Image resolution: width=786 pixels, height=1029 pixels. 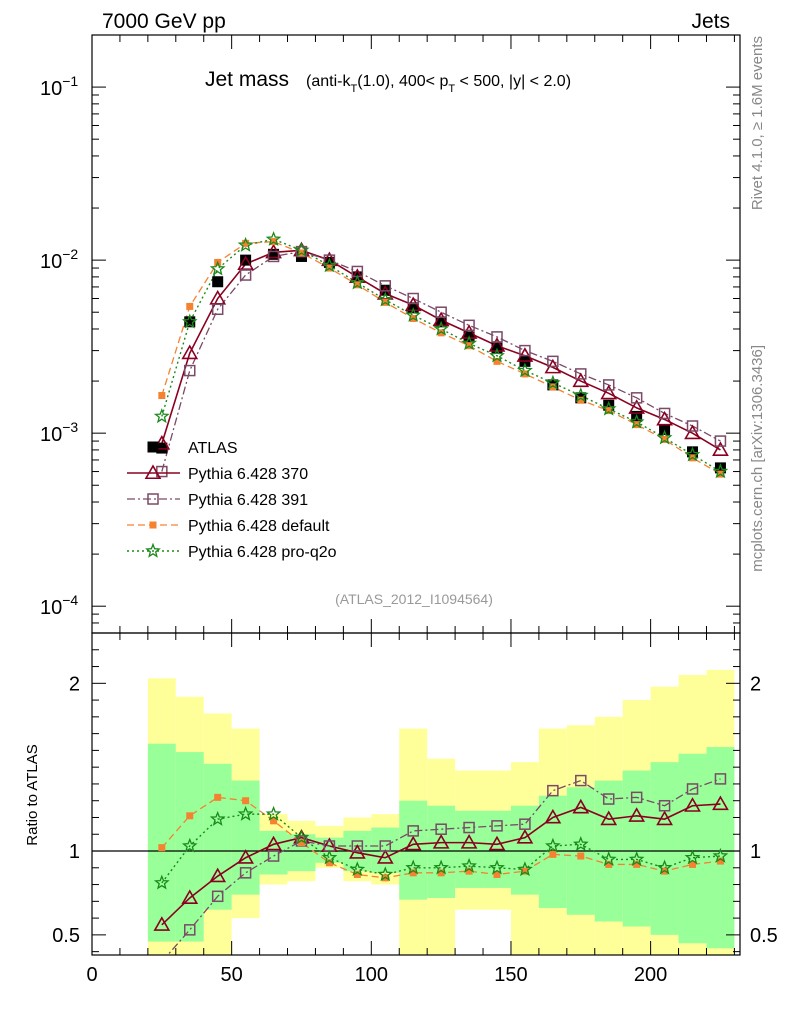 I want to click on legend-label-pq2o: Pythia 6.428 pro-q2o, so click(x=262, y=552).